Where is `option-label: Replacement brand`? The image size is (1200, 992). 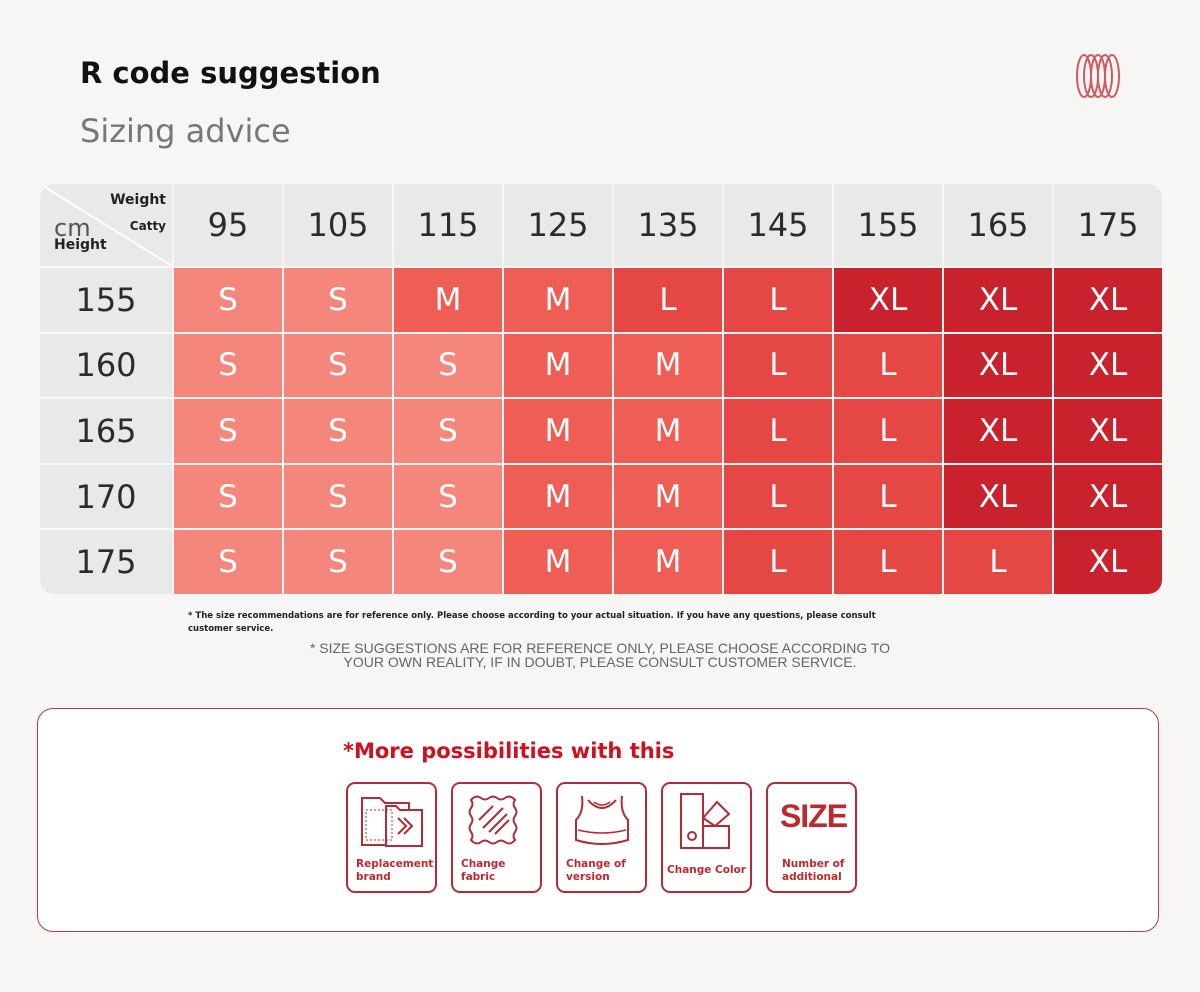
option-label: Replacement brand is located at coordinates (395, 870).